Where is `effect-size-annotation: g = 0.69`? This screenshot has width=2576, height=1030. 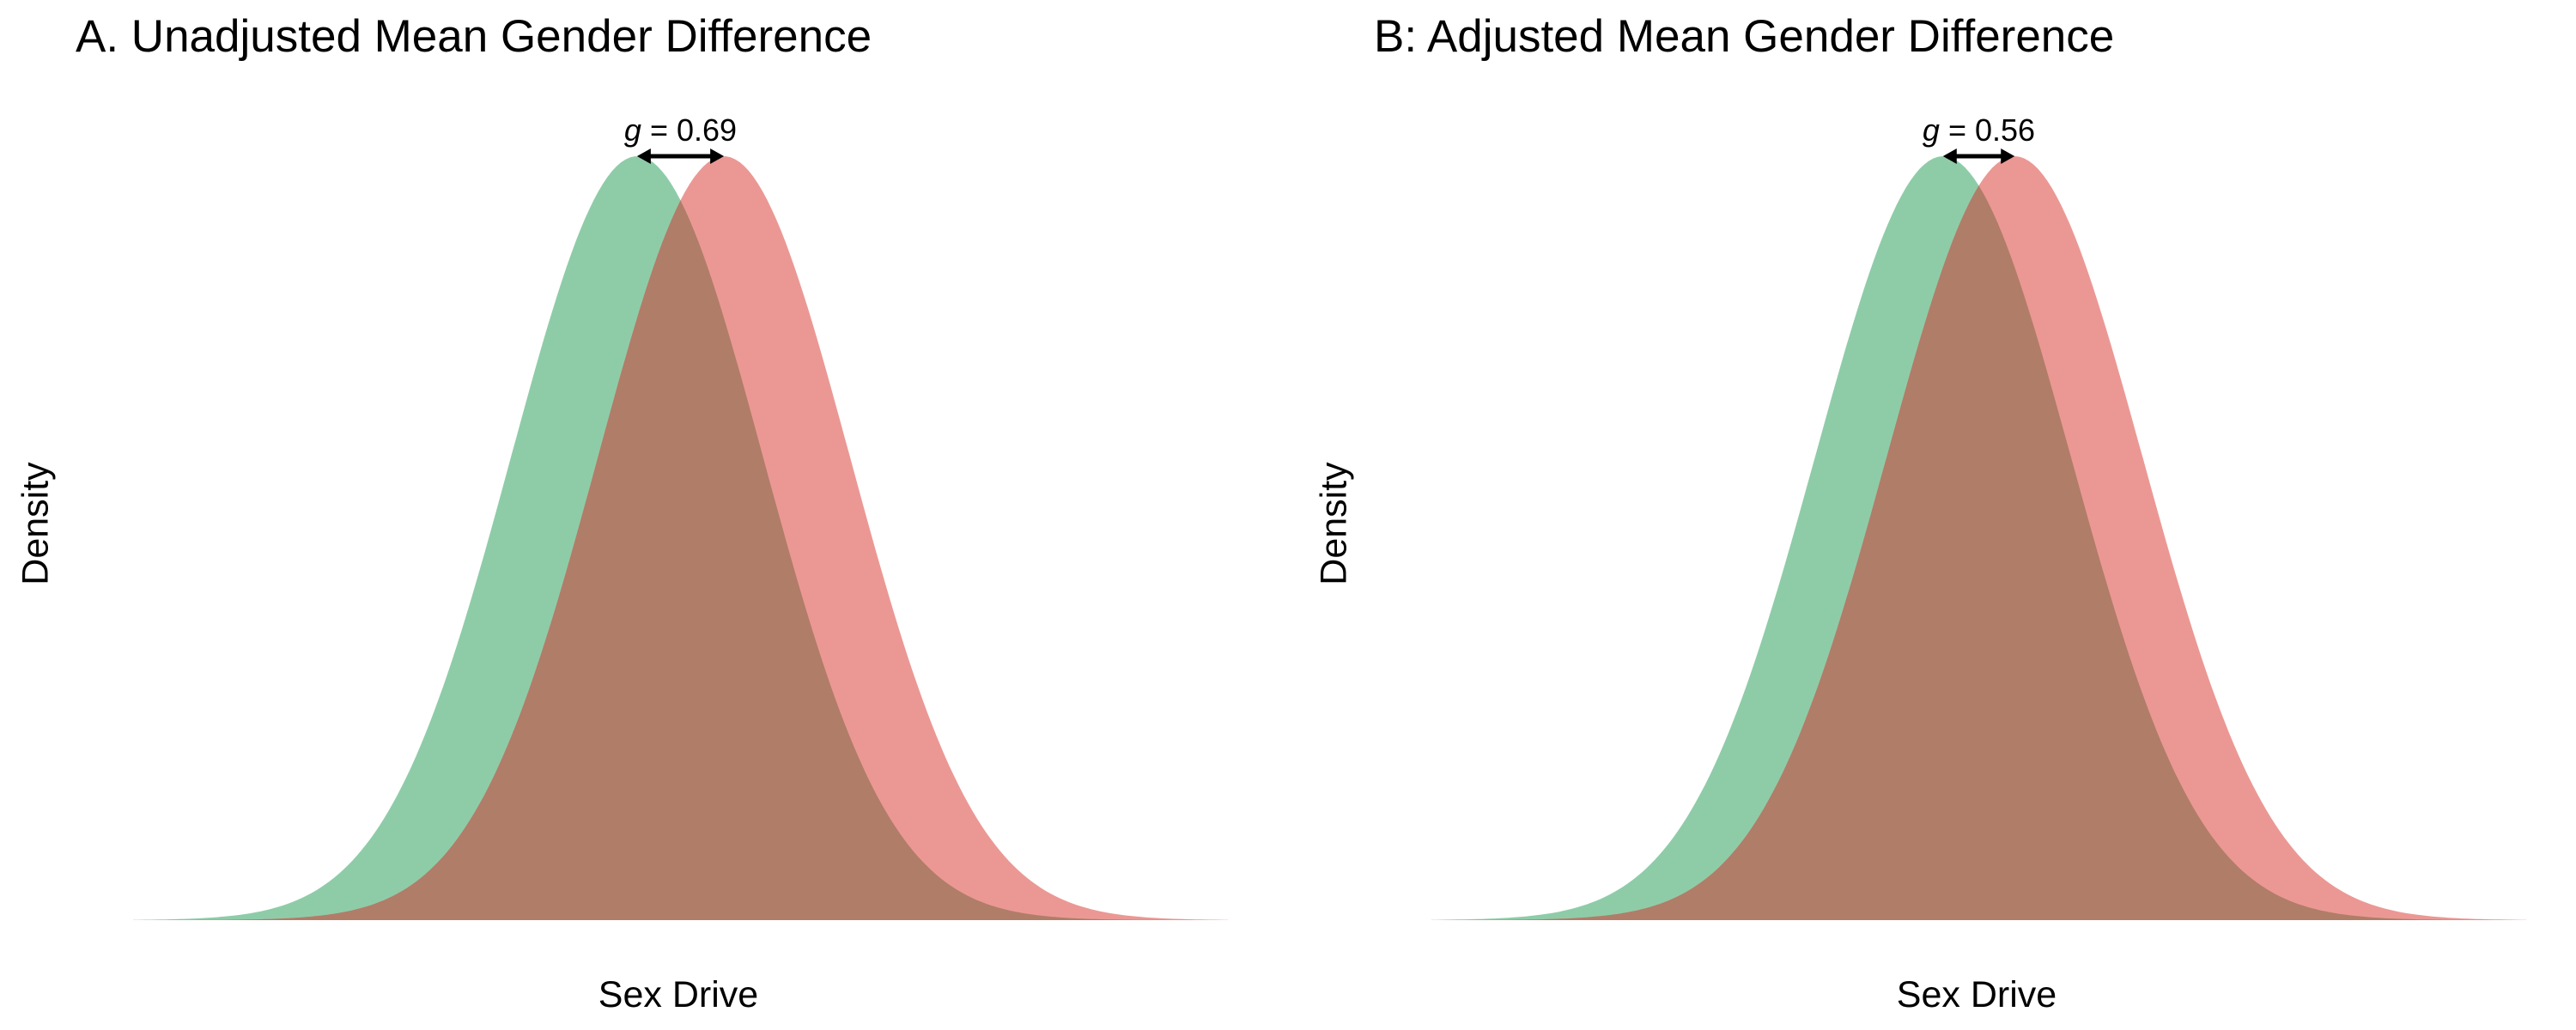
effect-size-annotation: g = 0.69 is located at coordinates (680, 130).